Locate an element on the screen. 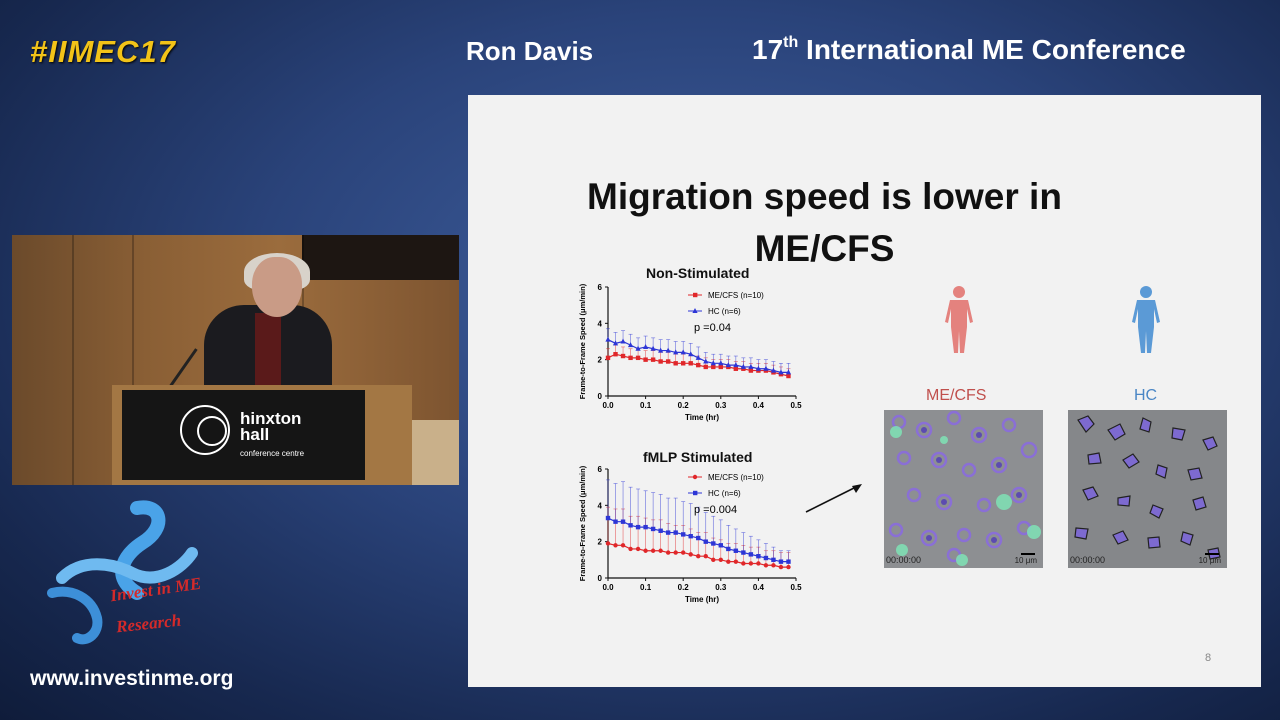 The height and width of the screenshot is (720, 1280). podium-brand-line1: hinxton is located at coordinates (271, 418).